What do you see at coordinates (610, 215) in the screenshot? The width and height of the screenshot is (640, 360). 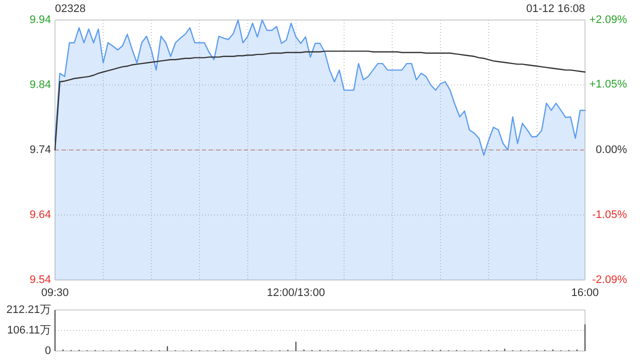 I see `y2-tick-label: -1.05%` at bounding box center [610, 215].